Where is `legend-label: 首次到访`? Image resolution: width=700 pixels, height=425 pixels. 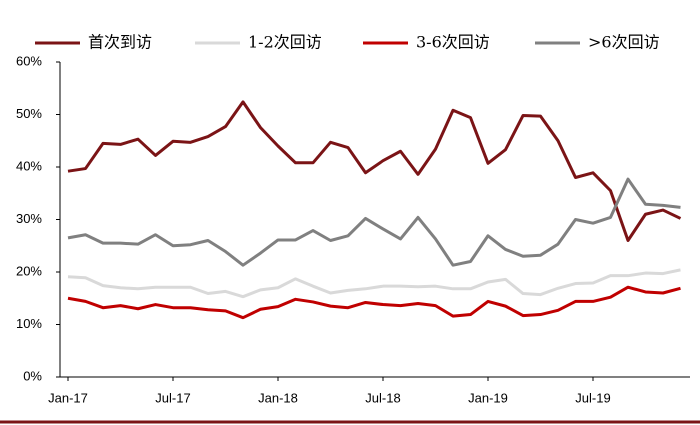 legend-label: 首次到访 is located at coordinates (120, 42).